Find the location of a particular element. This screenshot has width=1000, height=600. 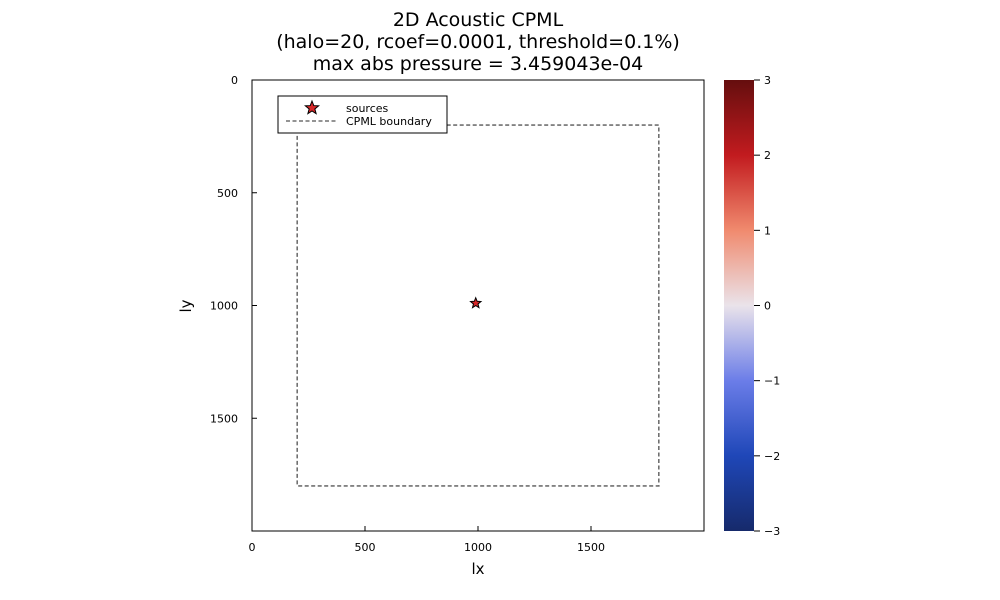

title-line-1: 2D Acoustic CPML is located at coordinates (478, 20).